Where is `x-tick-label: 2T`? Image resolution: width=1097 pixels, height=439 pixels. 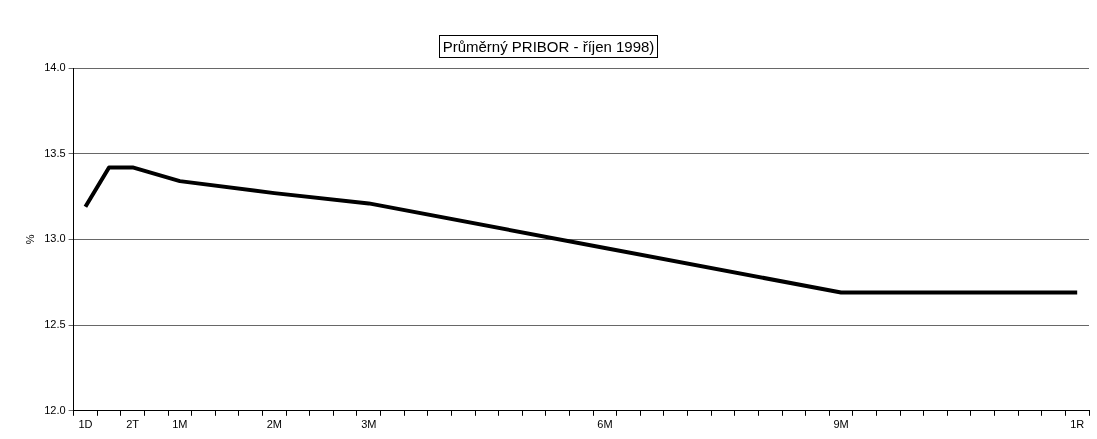
x-tick-label: 2T is located at coordinates (133, 424).